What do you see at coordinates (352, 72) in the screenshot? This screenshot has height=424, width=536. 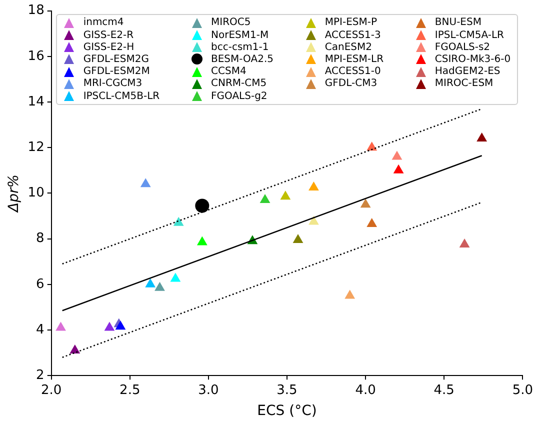 I see `legend-label: ACCESS1-0` at bounding box center [352, 72].